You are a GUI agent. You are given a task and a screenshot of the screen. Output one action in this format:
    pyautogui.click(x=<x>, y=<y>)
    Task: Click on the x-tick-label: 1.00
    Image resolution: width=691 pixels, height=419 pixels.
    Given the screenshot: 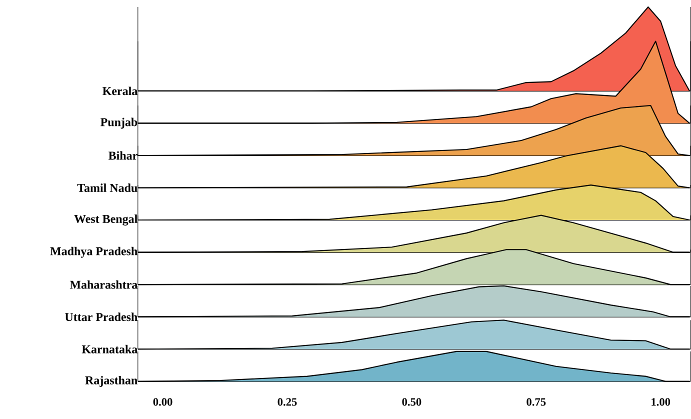 What is the action you would take?
    pyautogui.click(x=661, y=402)
    